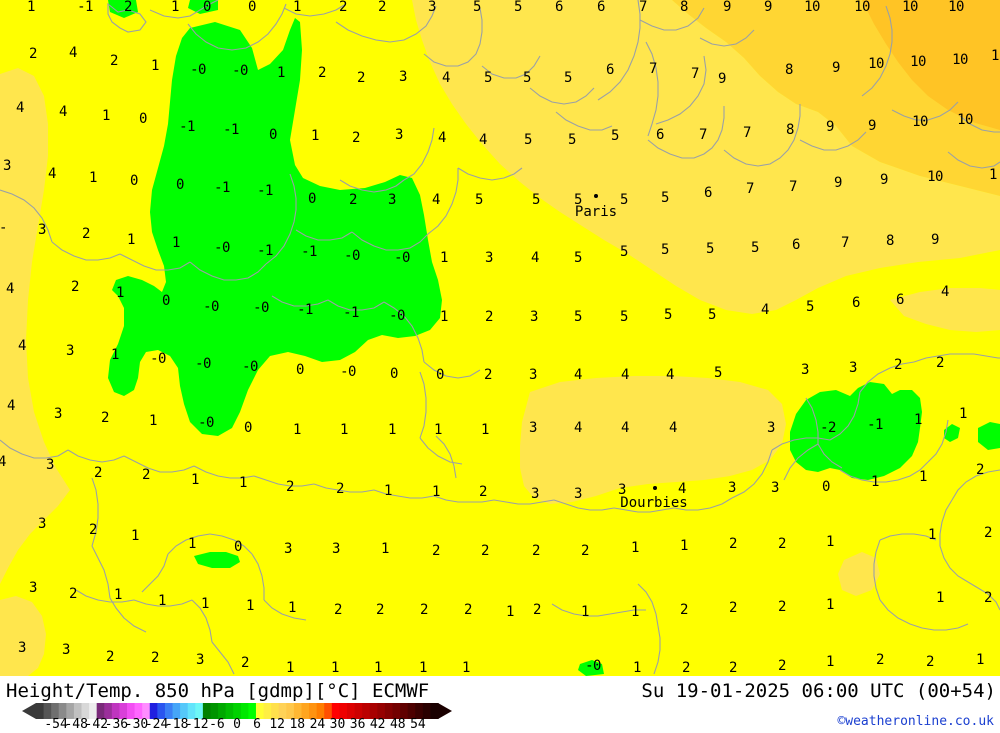 This screenshot has height=733, width=1000. Describe the element at coordinates (989, 436) in the screenshot. I see `temperature-band-green-sliver-right2` at that location.